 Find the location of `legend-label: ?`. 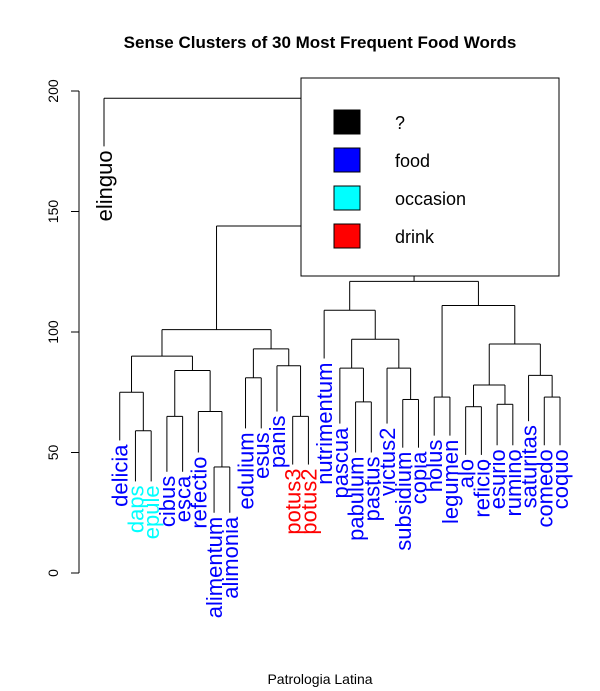

legend-label: ? is located at coordinates (400, 123).